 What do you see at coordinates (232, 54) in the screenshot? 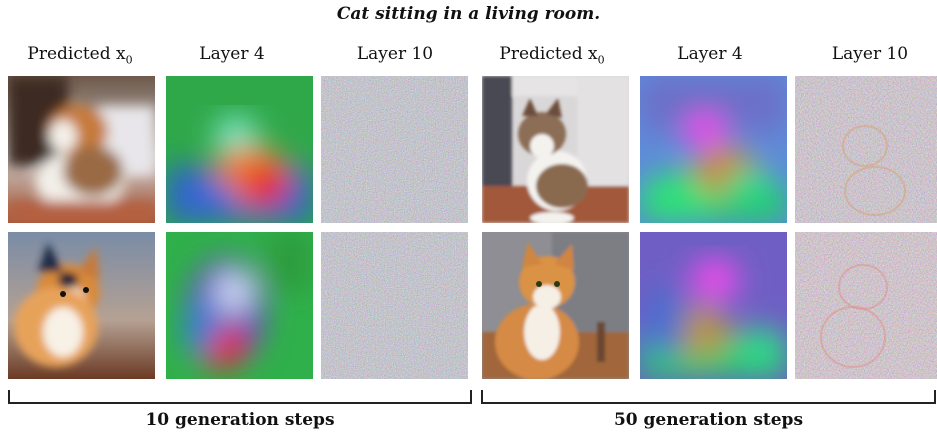
I see `column-label-layer4-10: Layer 4` at bounding box center [232, 54].